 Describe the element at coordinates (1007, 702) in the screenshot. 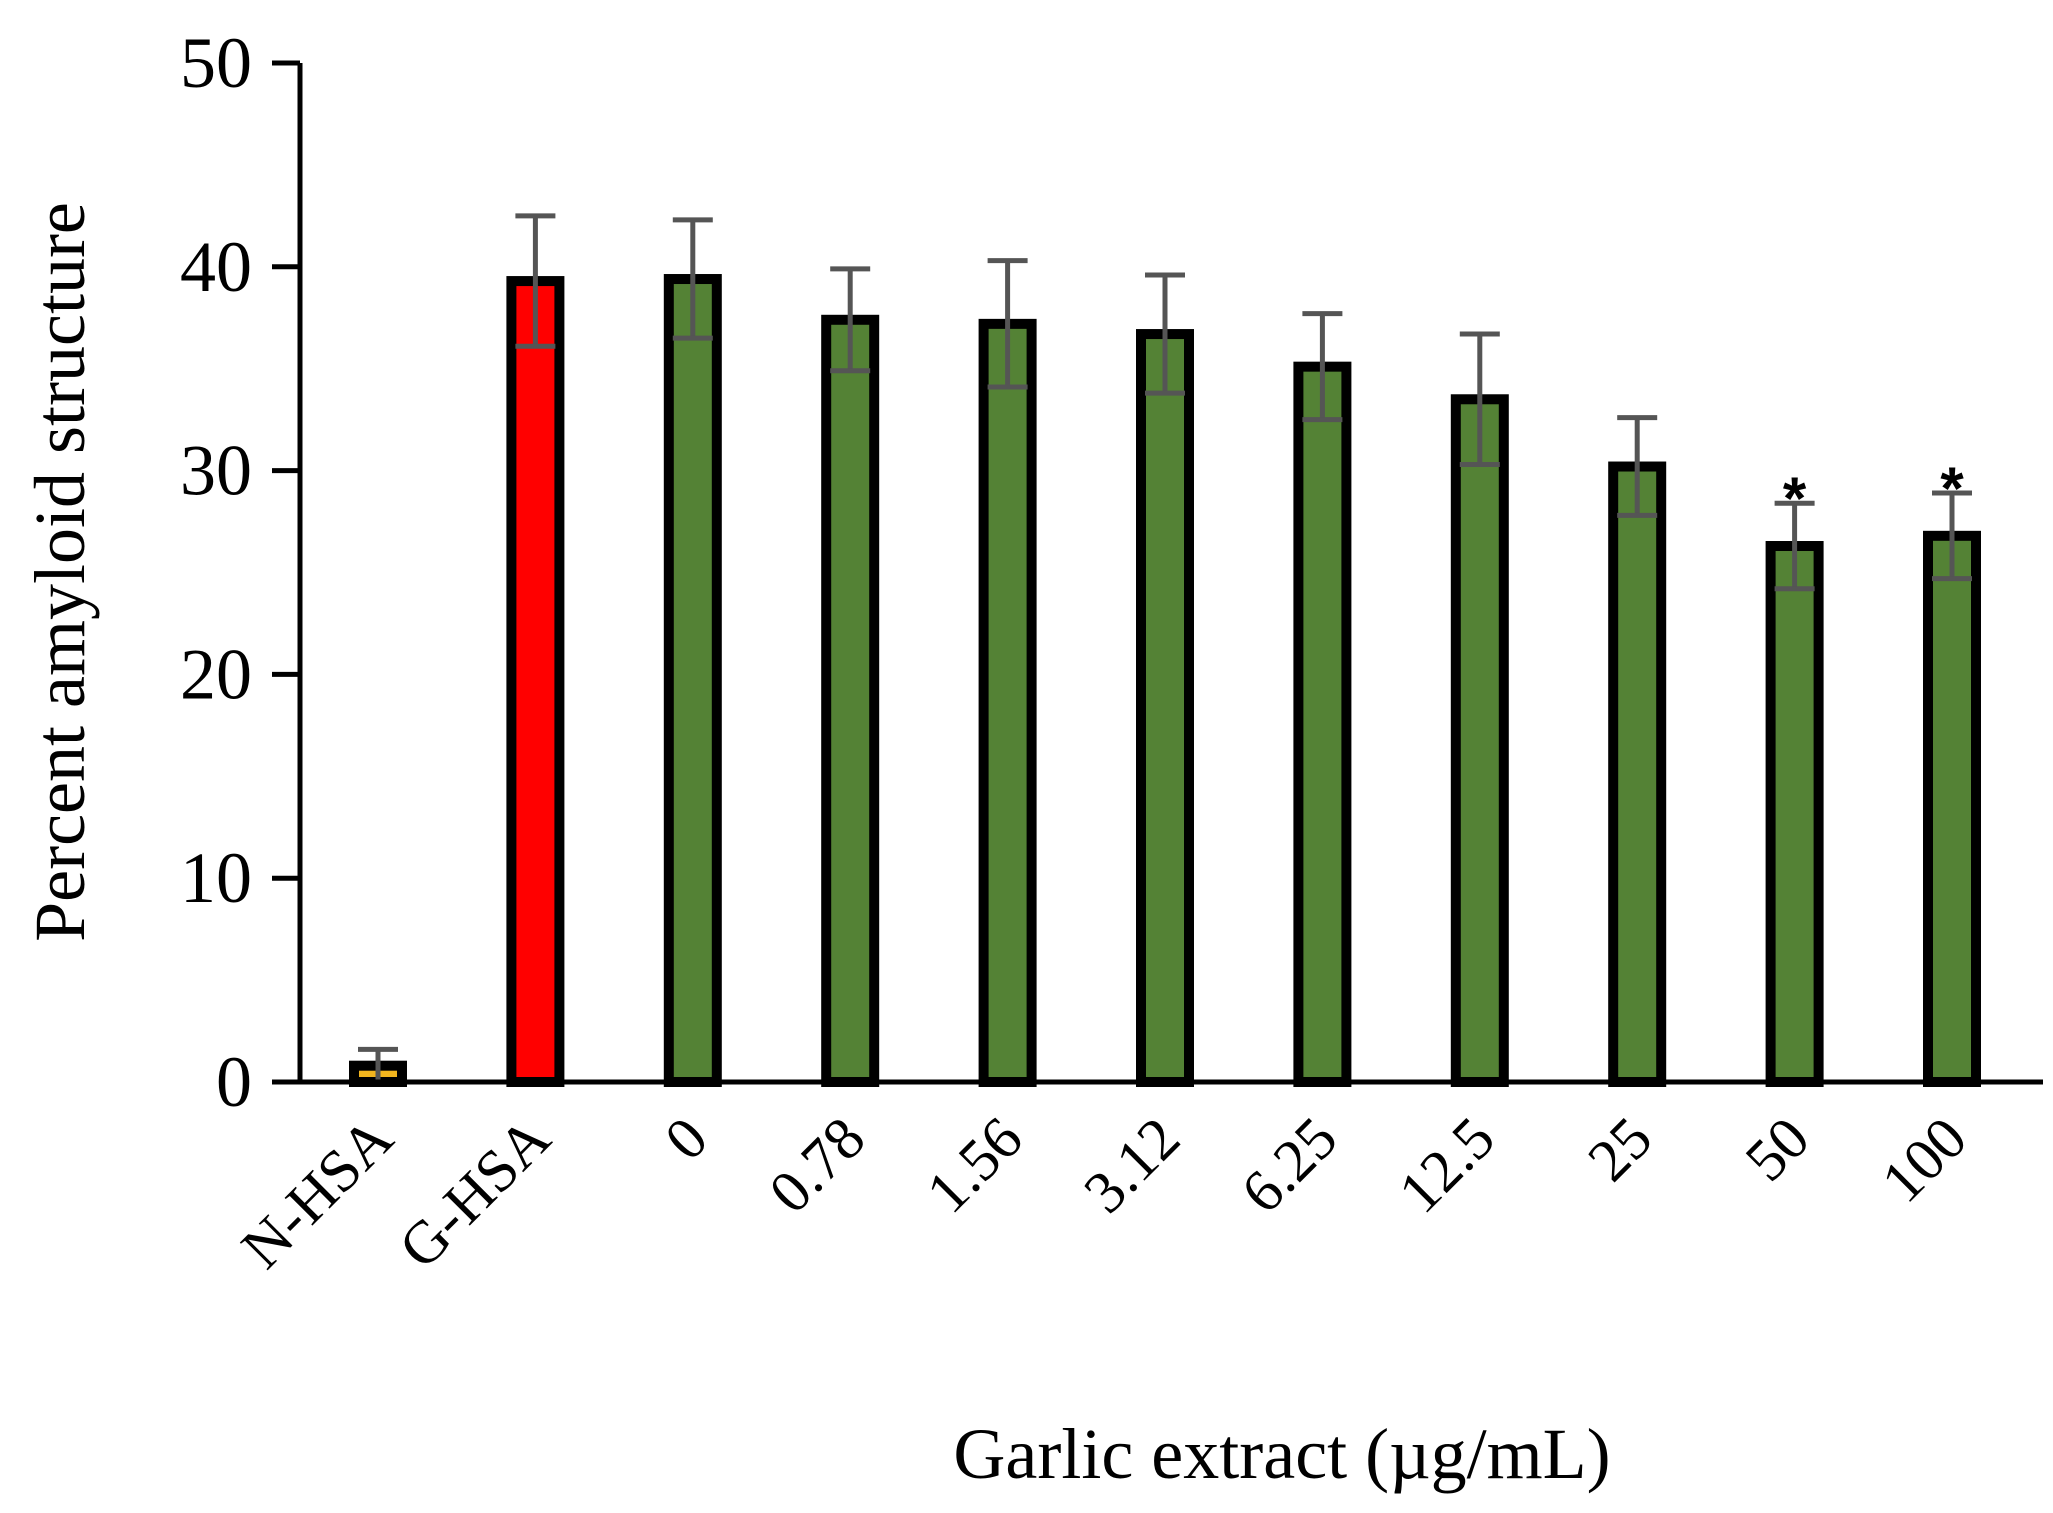

I see `bar-1.56` at that location.